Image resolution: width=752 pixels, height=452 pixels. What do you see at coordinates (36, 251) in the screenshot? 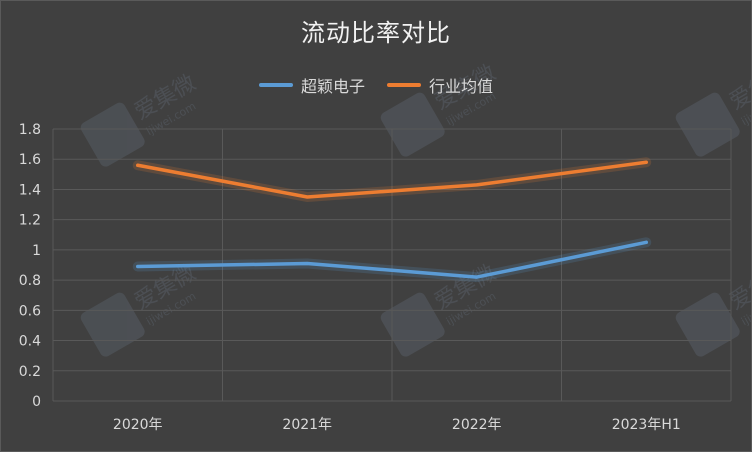
I see `y-tick-label: 1` at bounding box center [36, 251].